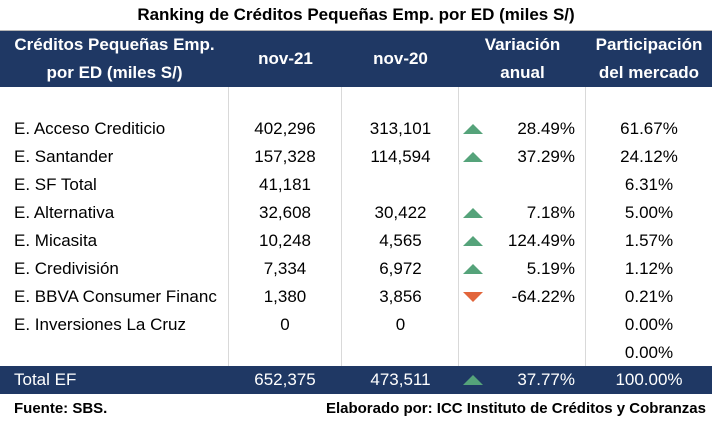 This screenshot has width=712, height=421. What do you see at coordinates (64, 156) in the screenshot?
I see `entity-name: E. Santander` at bounding box center [64, 156].